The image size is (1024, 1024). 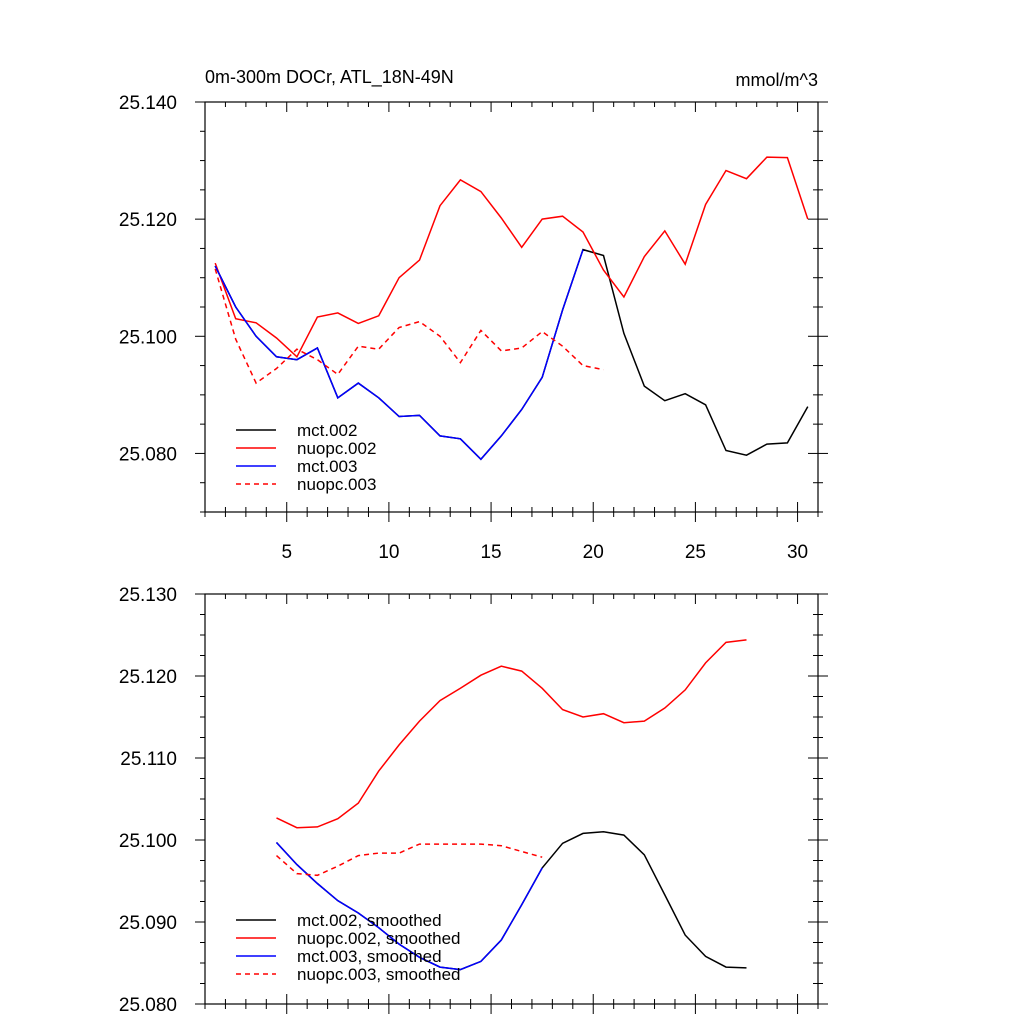 I want to click on legend-label: mct.002, so click(x=327, y=430).